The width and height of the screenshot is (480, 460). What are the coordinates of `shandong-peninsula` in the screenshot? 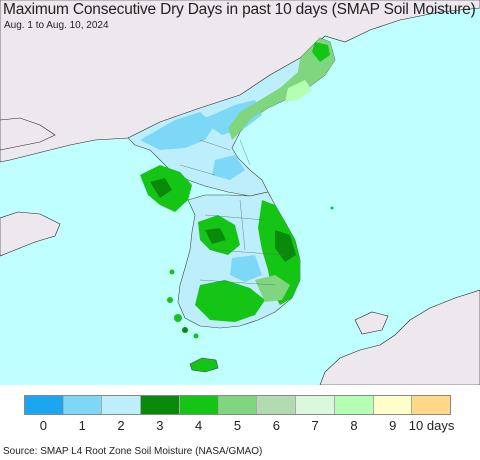 It's located at (30, 234).